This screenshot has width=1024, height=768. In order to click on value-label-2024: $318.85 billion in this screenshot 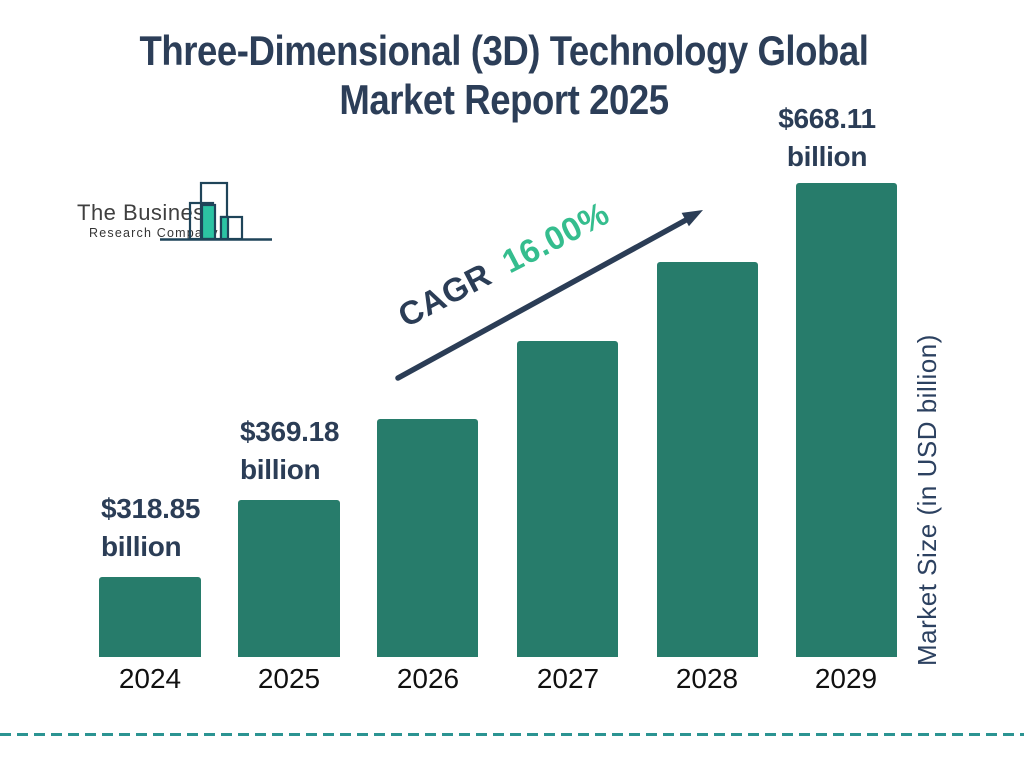, I will do `click(186, 528)`.